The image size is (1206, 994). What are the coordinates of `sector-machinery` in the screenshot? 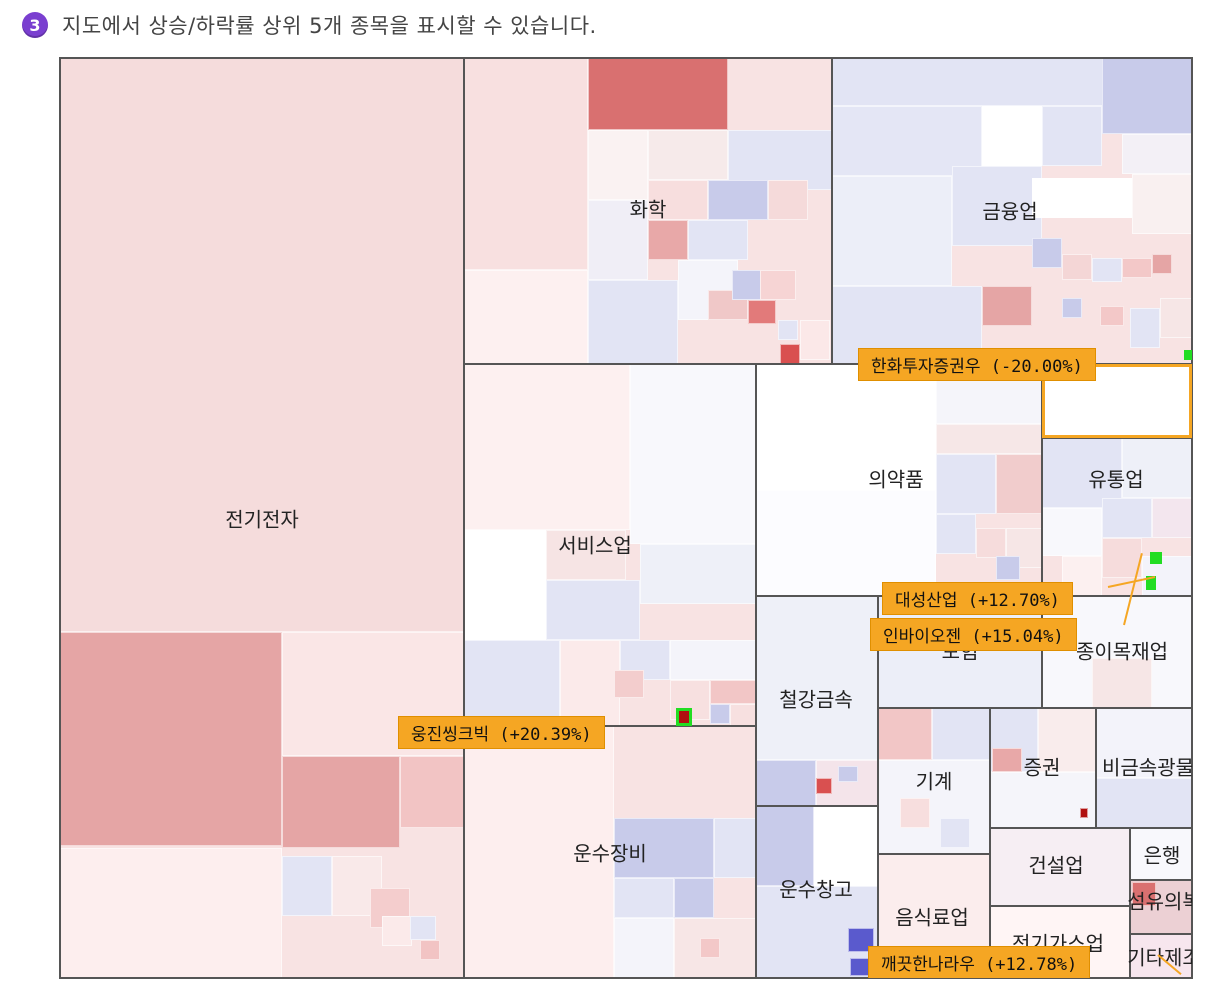 It's located at (934, 781).